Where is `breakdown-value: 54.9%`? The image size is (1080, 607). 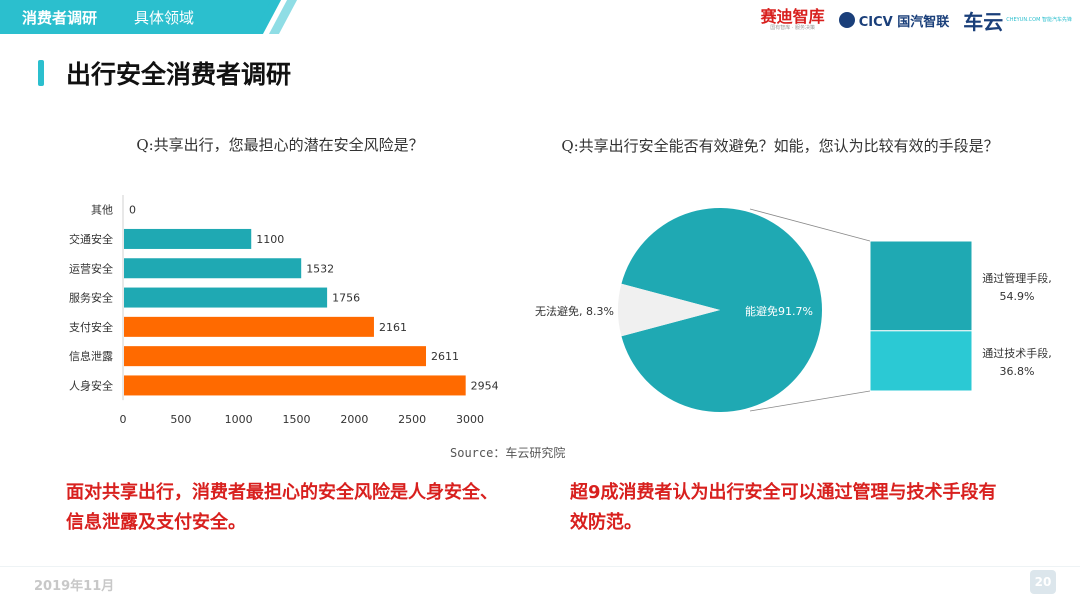
breakdown-value: 54.9% is located at coordinates (1017, 296).